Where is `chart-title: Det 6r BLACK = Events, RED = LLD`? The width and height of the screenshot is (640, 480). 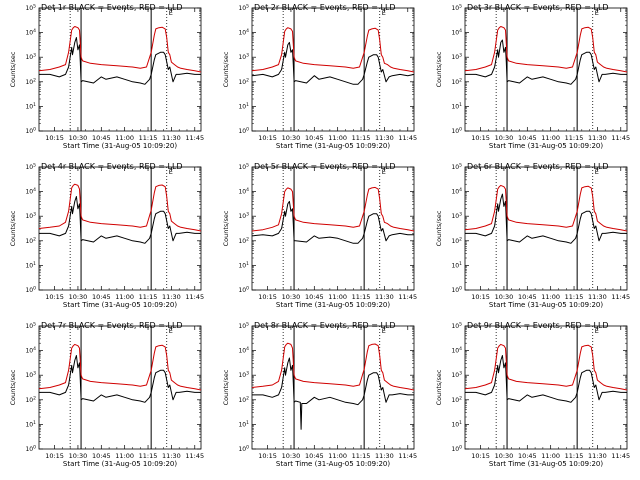
chart-title: Det 6r BLACK = Events, RED = LLD is located at coordinates (538, 166).